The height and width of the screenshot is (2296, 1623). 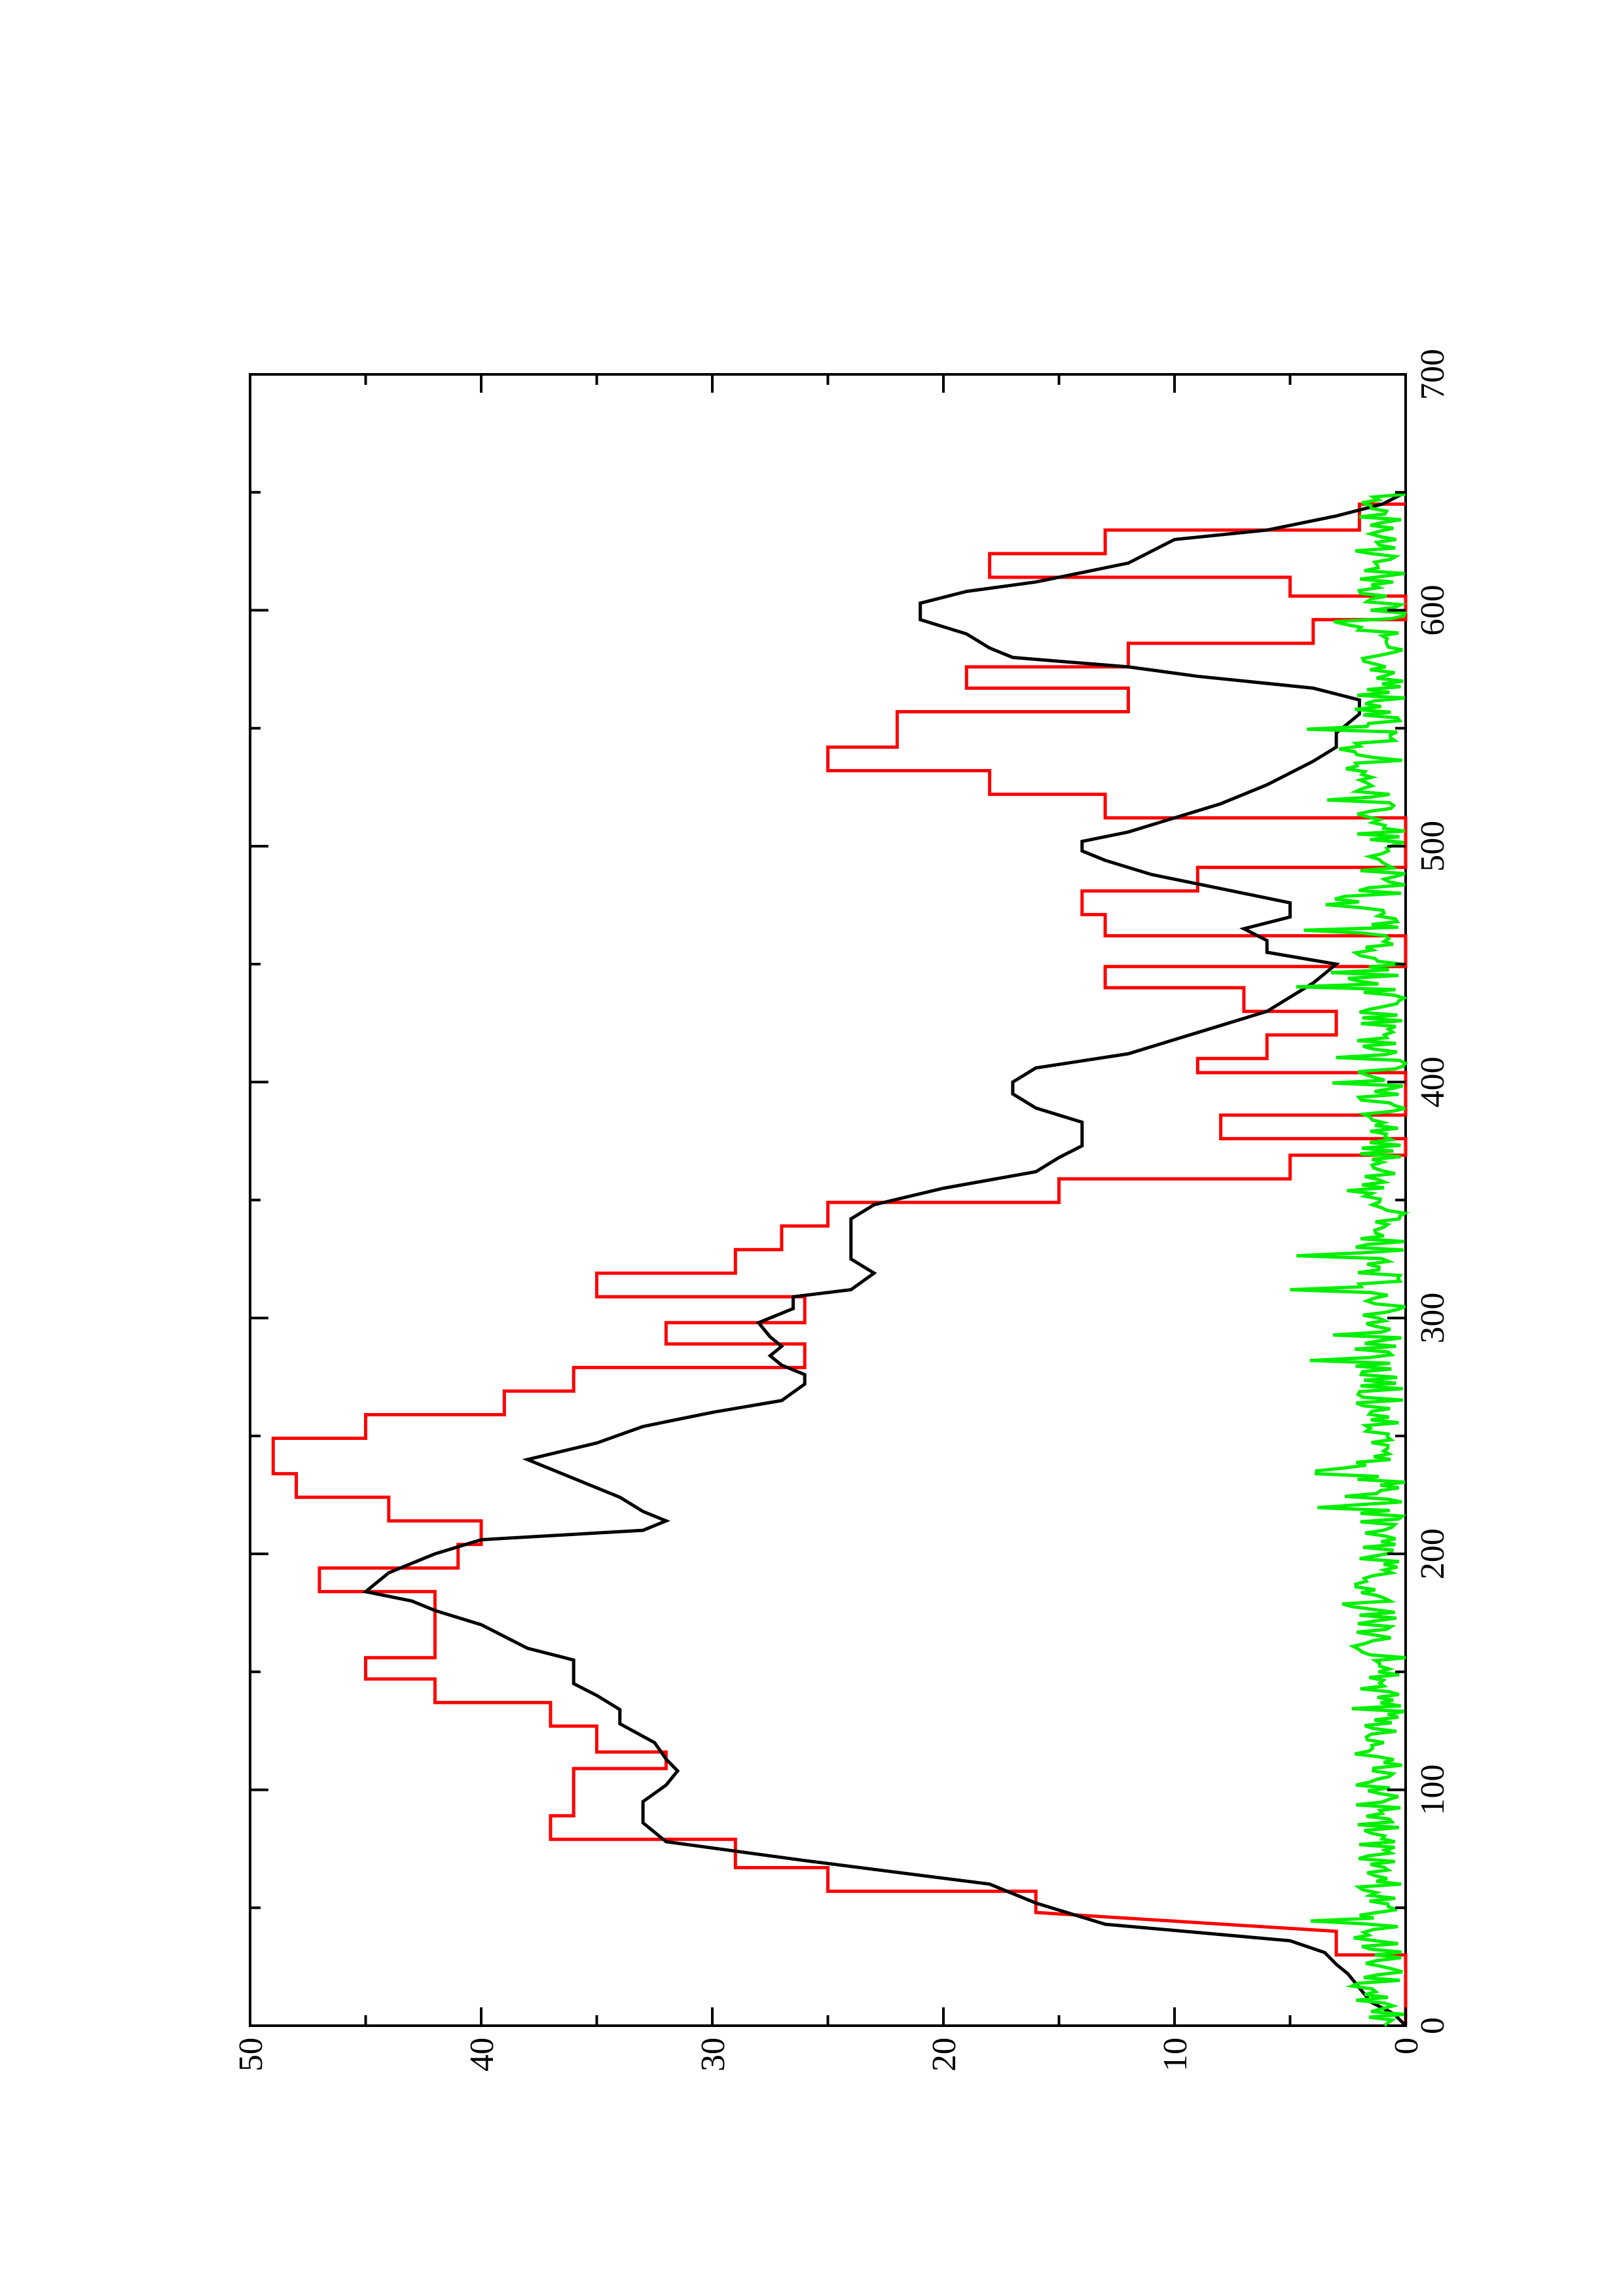 What do you see at coordinates (713, 2054) in the screenshot?
I see `y-tick-label: 30` at bounding box center [713, 2054].